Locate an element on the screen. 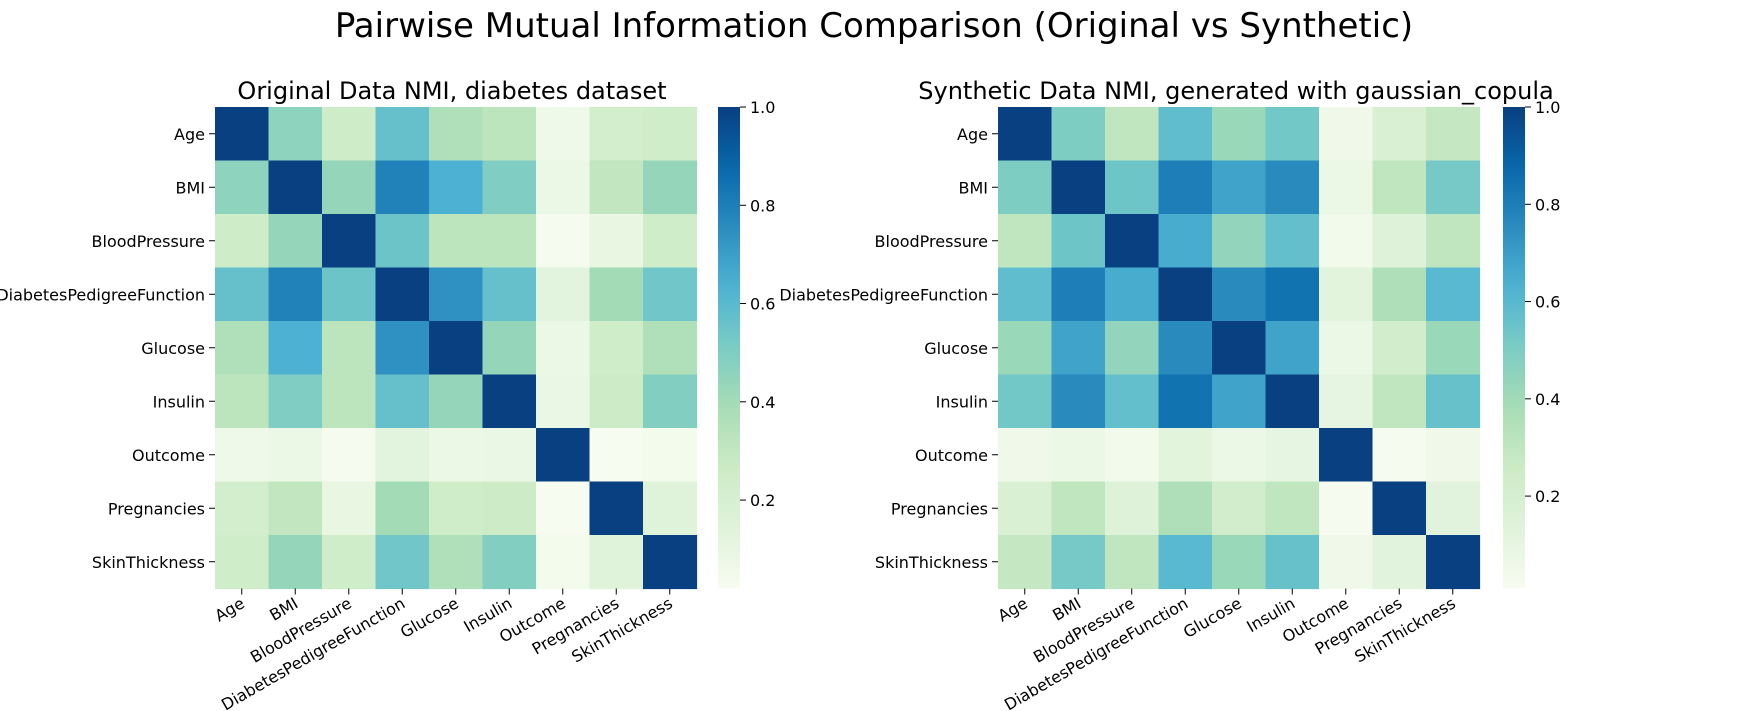 Image resolution: width=1749 pixels, height=711 pixels. heatmap-cell-Glucose-Outcome is located at coordinates (1346, 348).